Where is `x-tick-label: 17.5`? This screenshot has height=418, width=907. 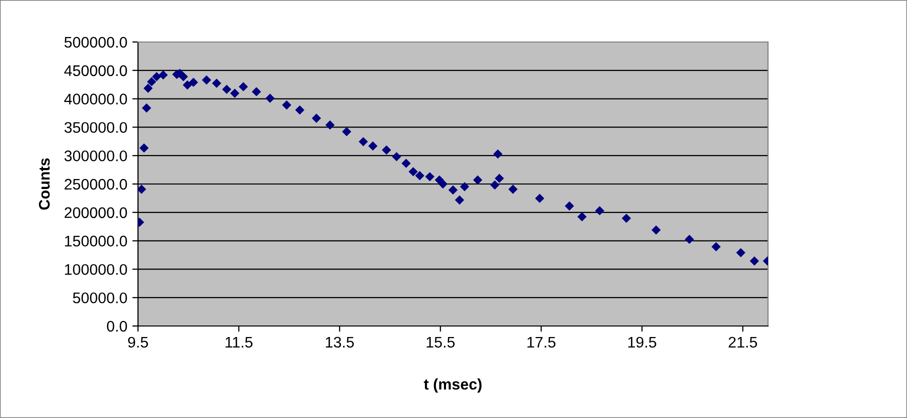 x-tick-label: 17.5 is located at coordinates (542, 342).